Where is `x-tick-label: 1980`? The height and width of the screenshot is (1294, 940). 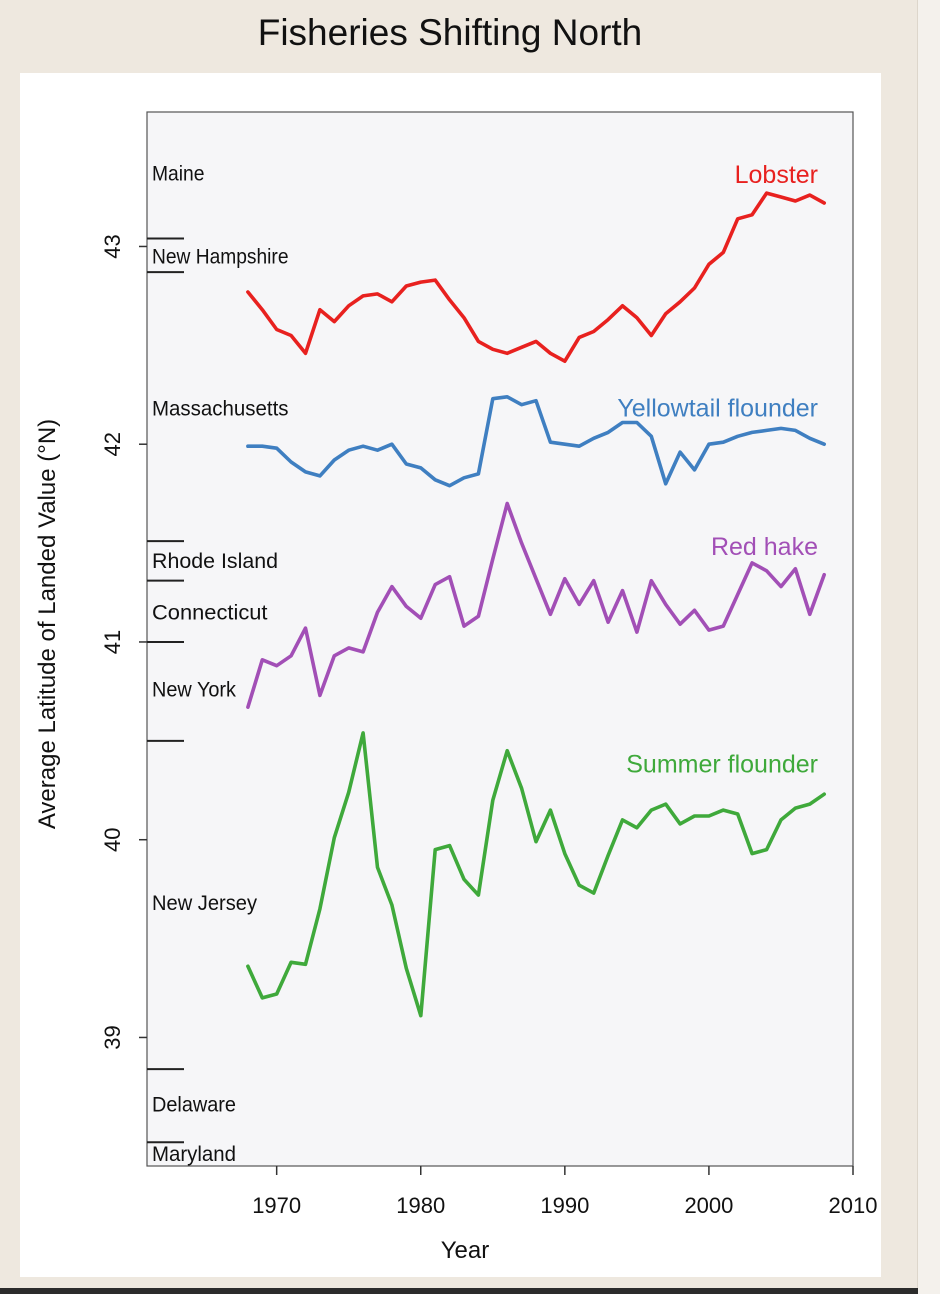 x-tick-label: 1980 is located at coordinates (420, 1205).